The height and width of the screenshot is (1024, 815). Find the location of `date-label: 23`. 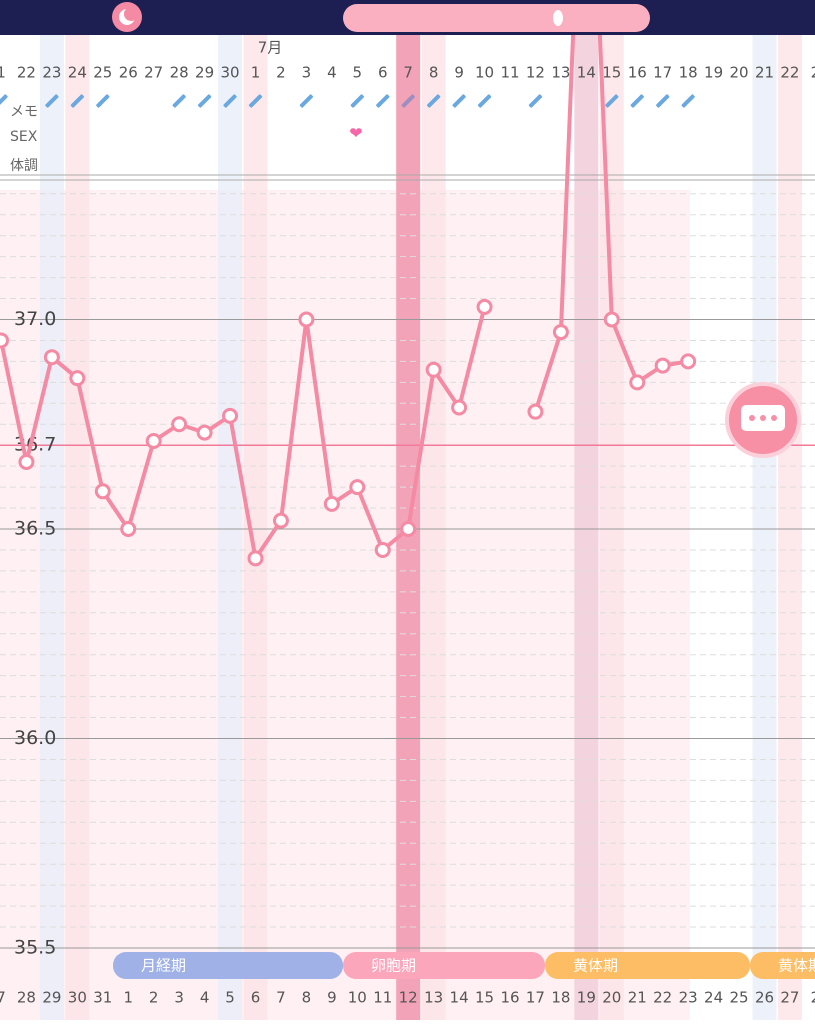

date-label: 23 is located at coordinates (51, 73).